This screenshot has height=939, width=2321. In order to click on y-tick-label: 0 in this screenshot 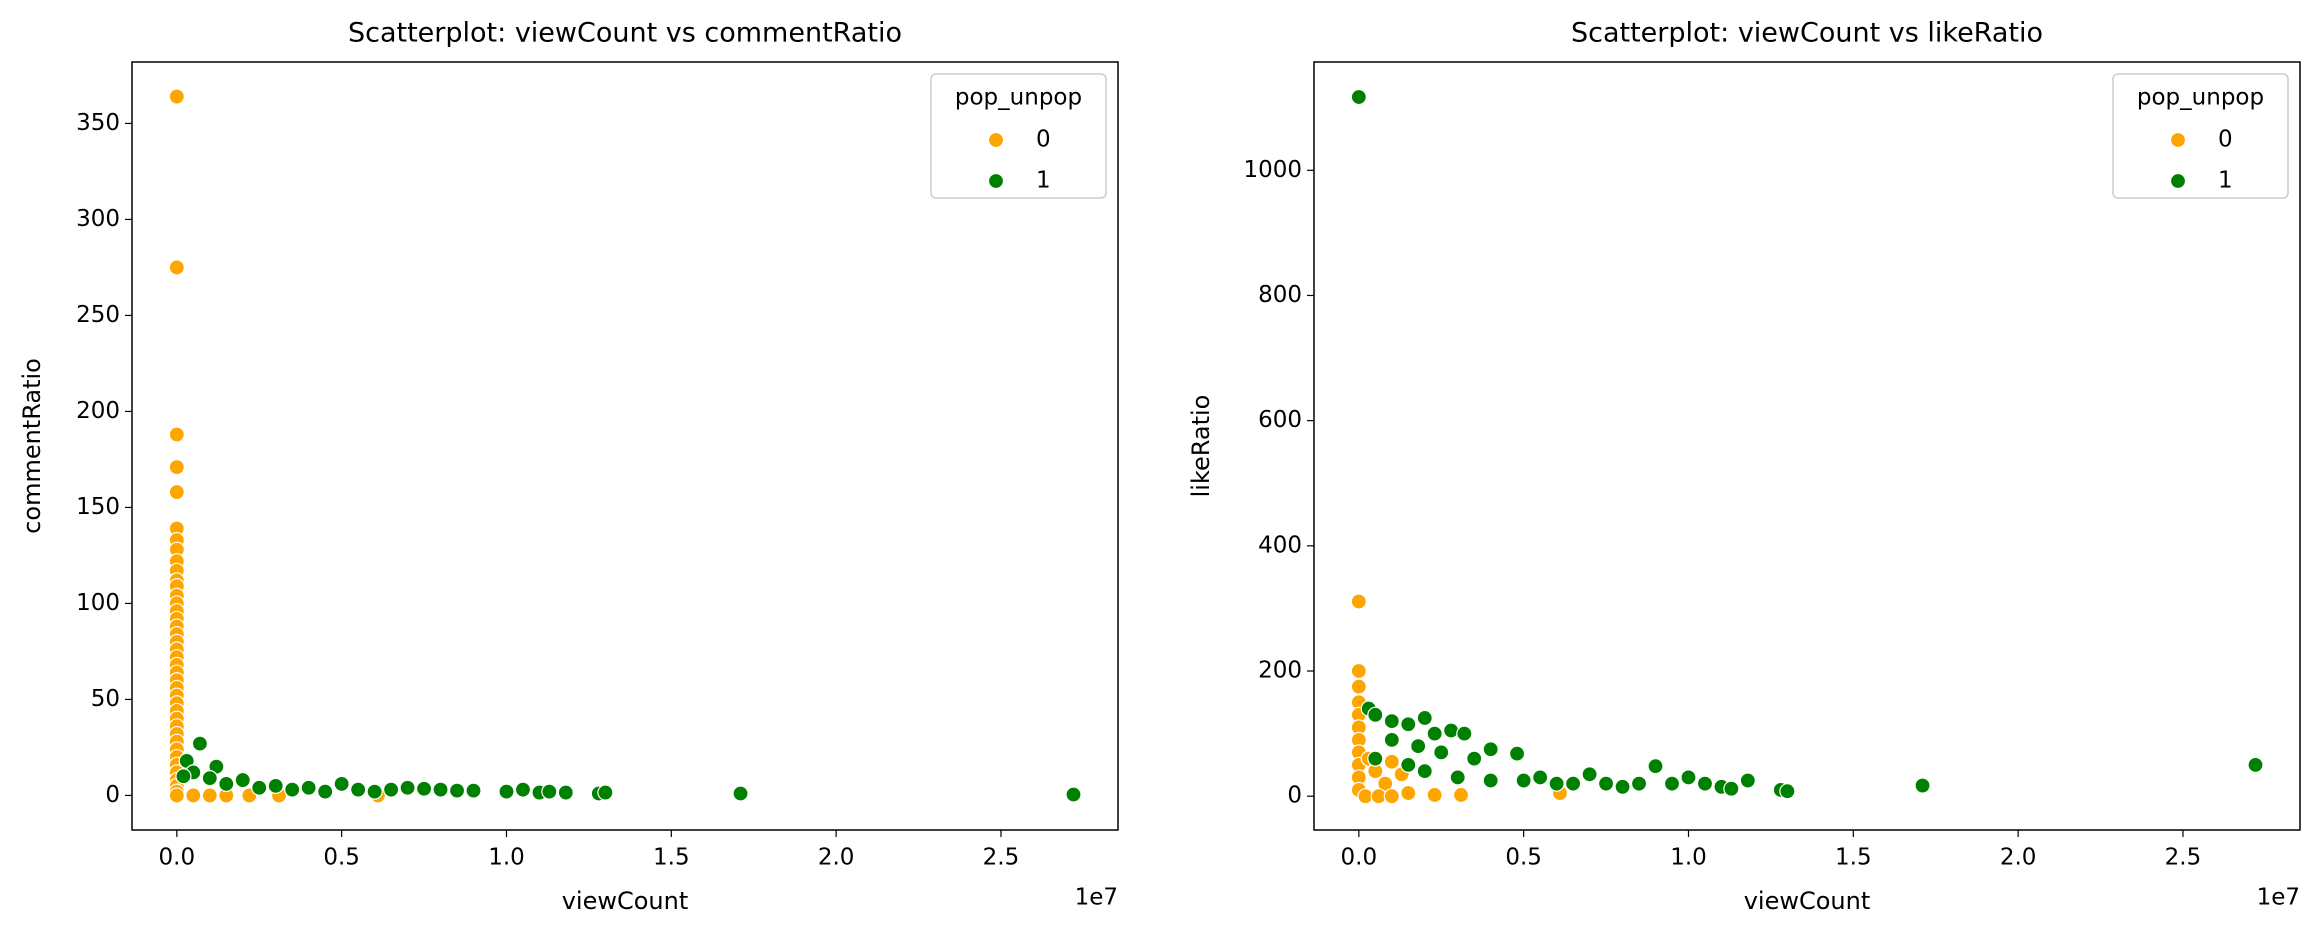, I will do `click(112, 795)`.